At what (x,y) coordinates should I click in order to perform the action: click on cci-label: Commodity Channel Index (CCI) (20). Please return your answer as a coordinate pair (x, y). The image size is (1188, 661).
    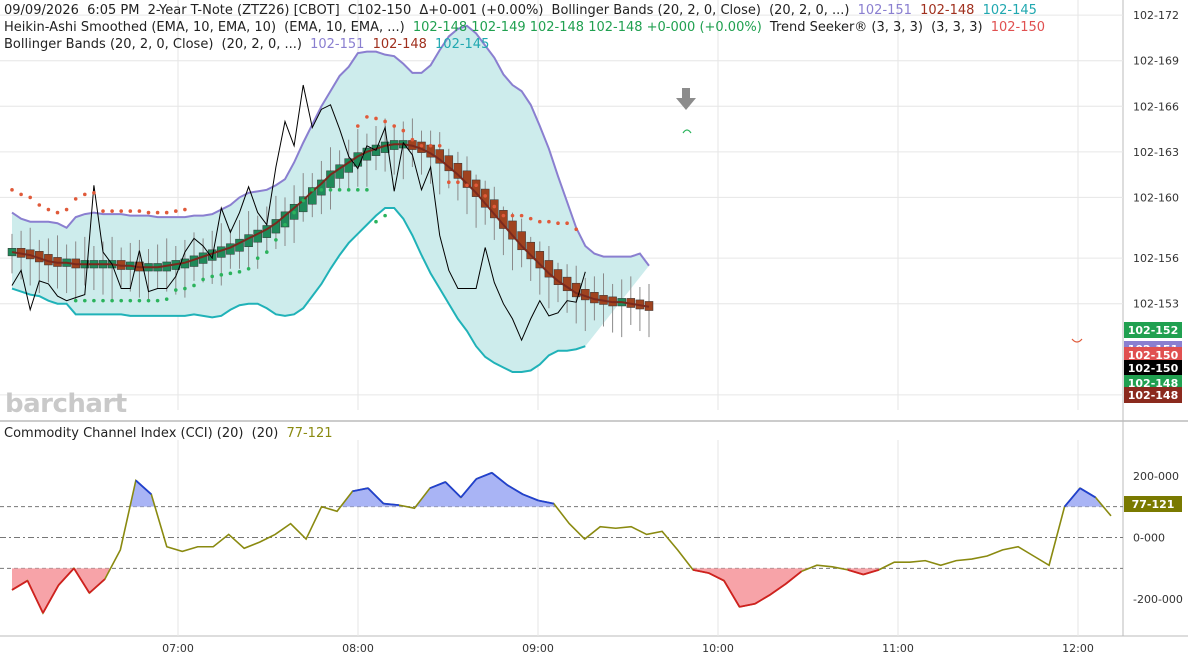
    Looking at the image, I should click on (124, 433).